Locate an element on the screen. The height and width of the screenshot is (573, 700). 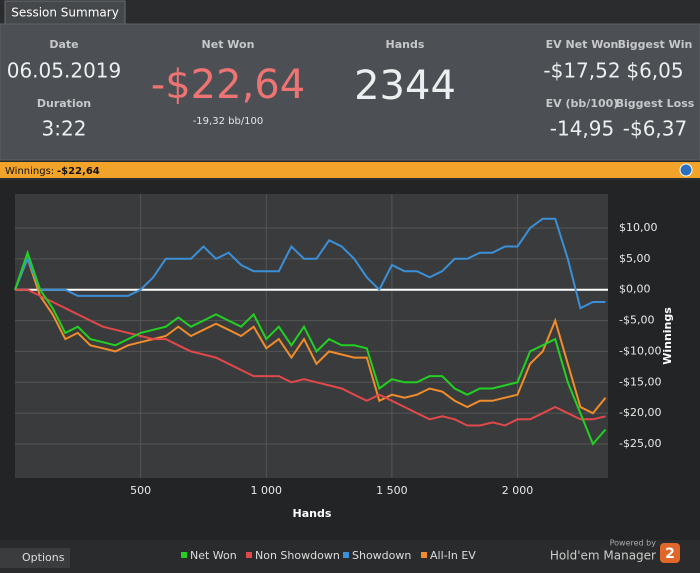
stat-value: 2344 is located at coordinates (405, 86).